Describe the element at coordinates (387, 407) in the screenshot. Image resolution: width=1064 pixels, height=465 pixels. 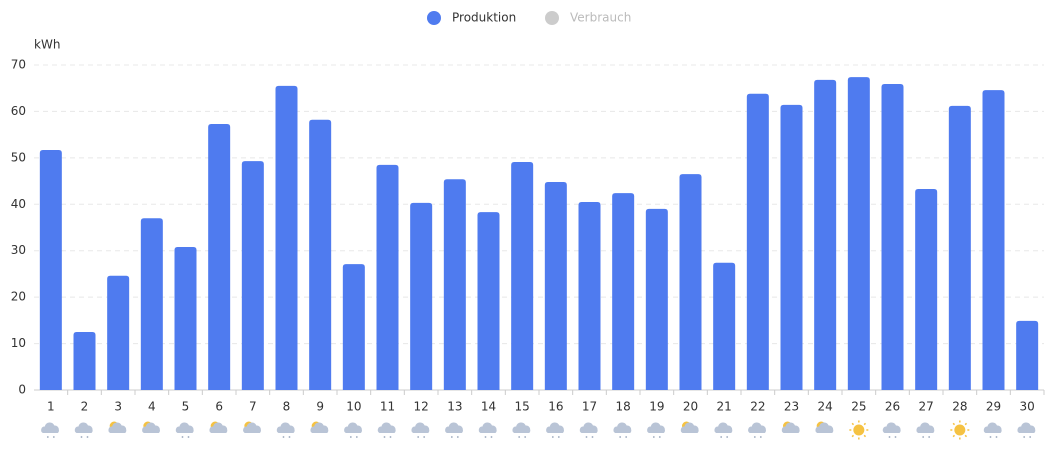
I see `x-tick-label: 11` at that location.